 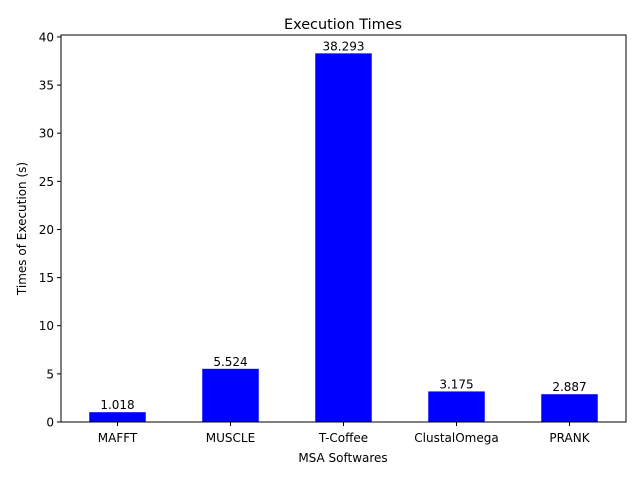 What do you see at coordinates (456, 384) in the screenshot?
I see `value-label-clustalomega: 3.175` at bounding box center [456, 384].